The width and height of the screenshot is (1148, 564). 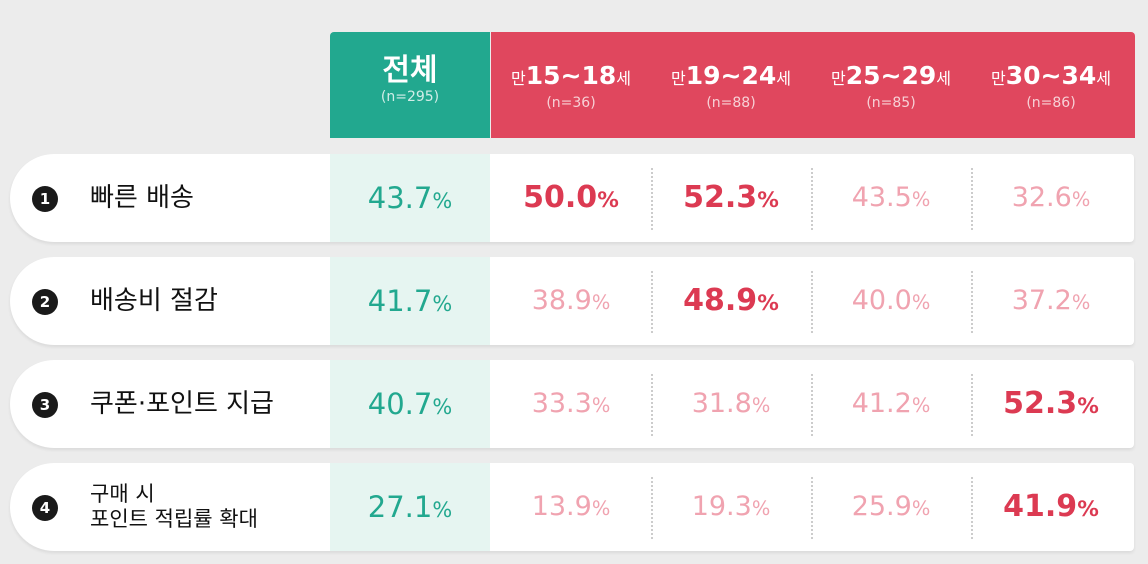 I want to click on age-value: 13.9%, so click(x=571, y=507).